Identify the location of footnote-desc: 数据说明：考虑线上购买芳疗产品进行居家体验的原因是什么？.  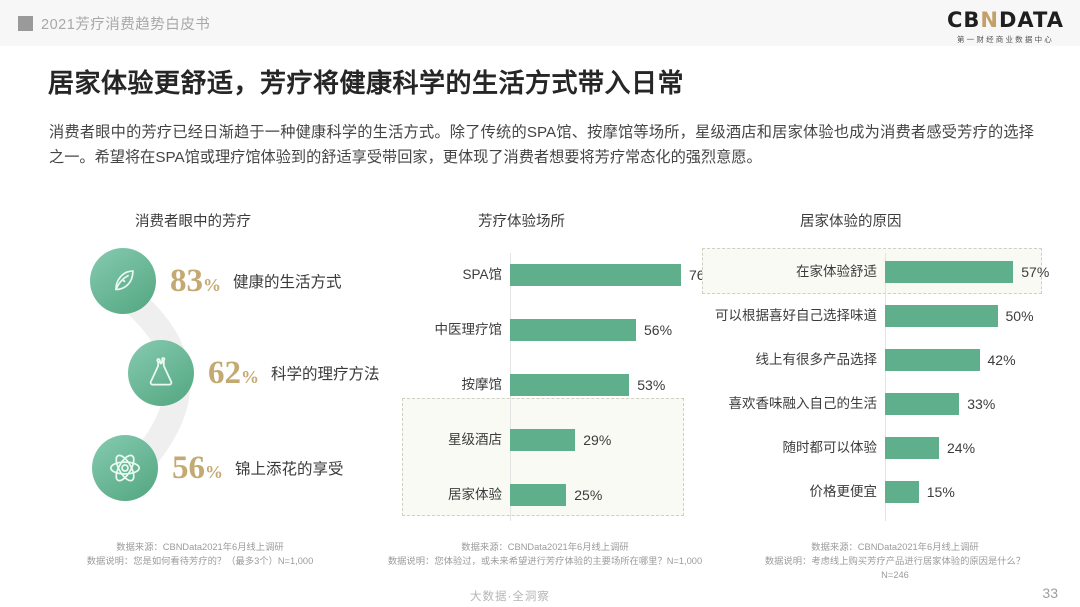
(895, 561).